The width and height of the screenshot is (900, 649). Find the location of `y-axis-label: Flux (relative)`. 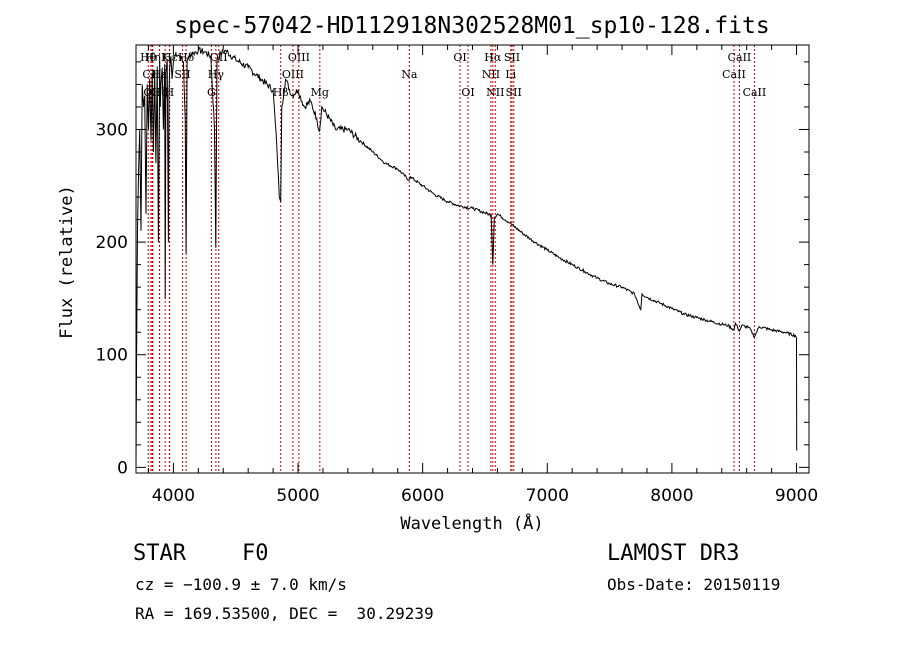

y-axis-label: Flux (relative) is located at coordinates (67, 262).